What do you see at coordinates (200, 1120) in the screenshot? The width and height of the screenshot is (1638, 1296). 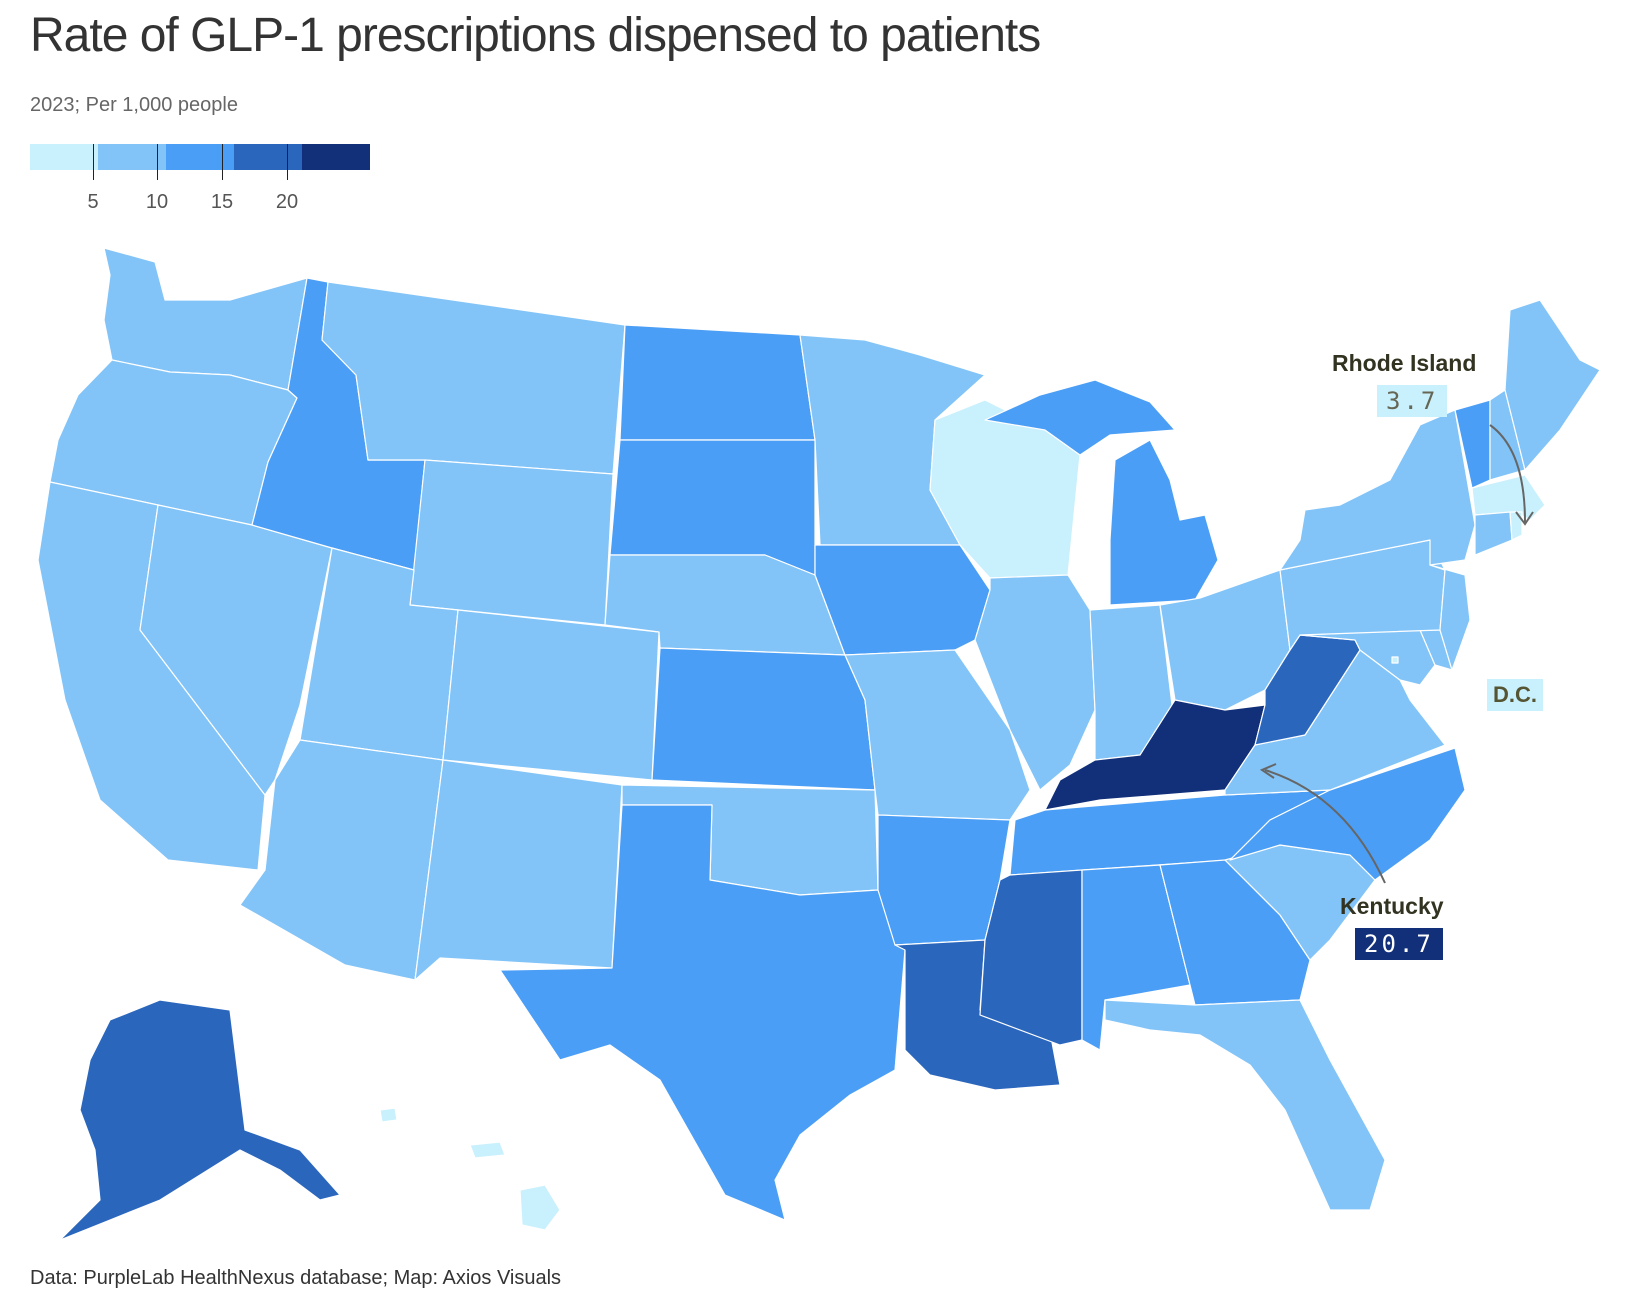 I see `state-alaska` at bounding box center [200, 1120].